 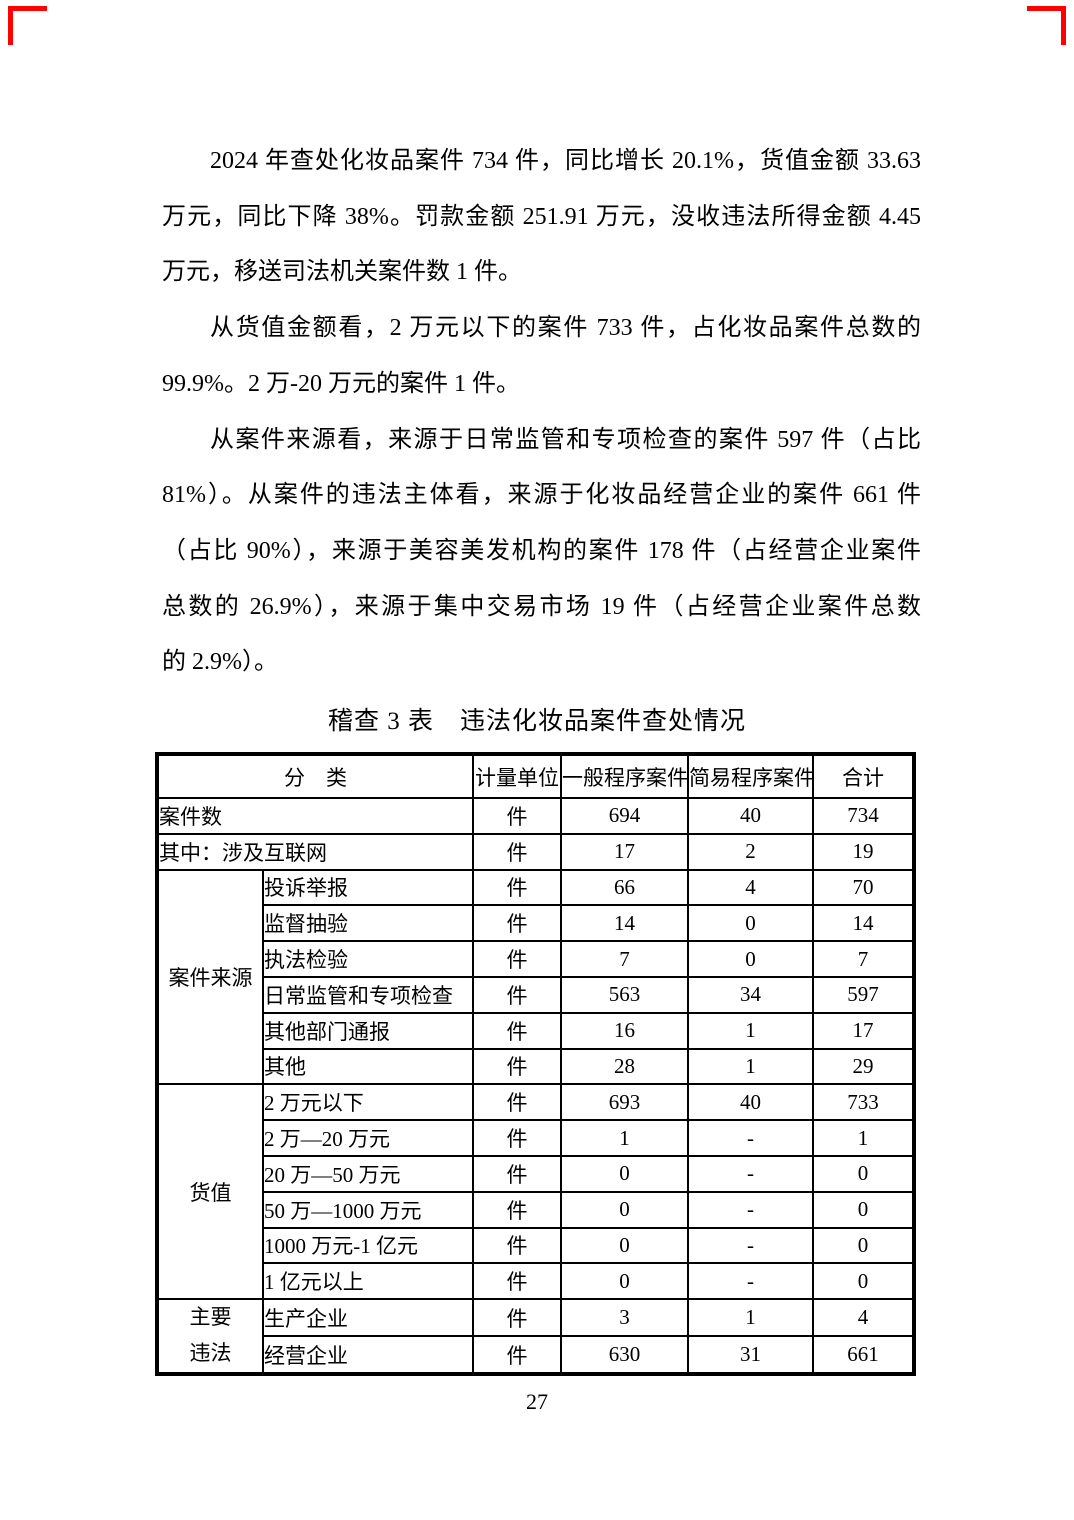 What do you see at coordinates (1046, 25) in the screenshot?
I see `red-corner-mark-top-right` at bounding box center [1046, 25].